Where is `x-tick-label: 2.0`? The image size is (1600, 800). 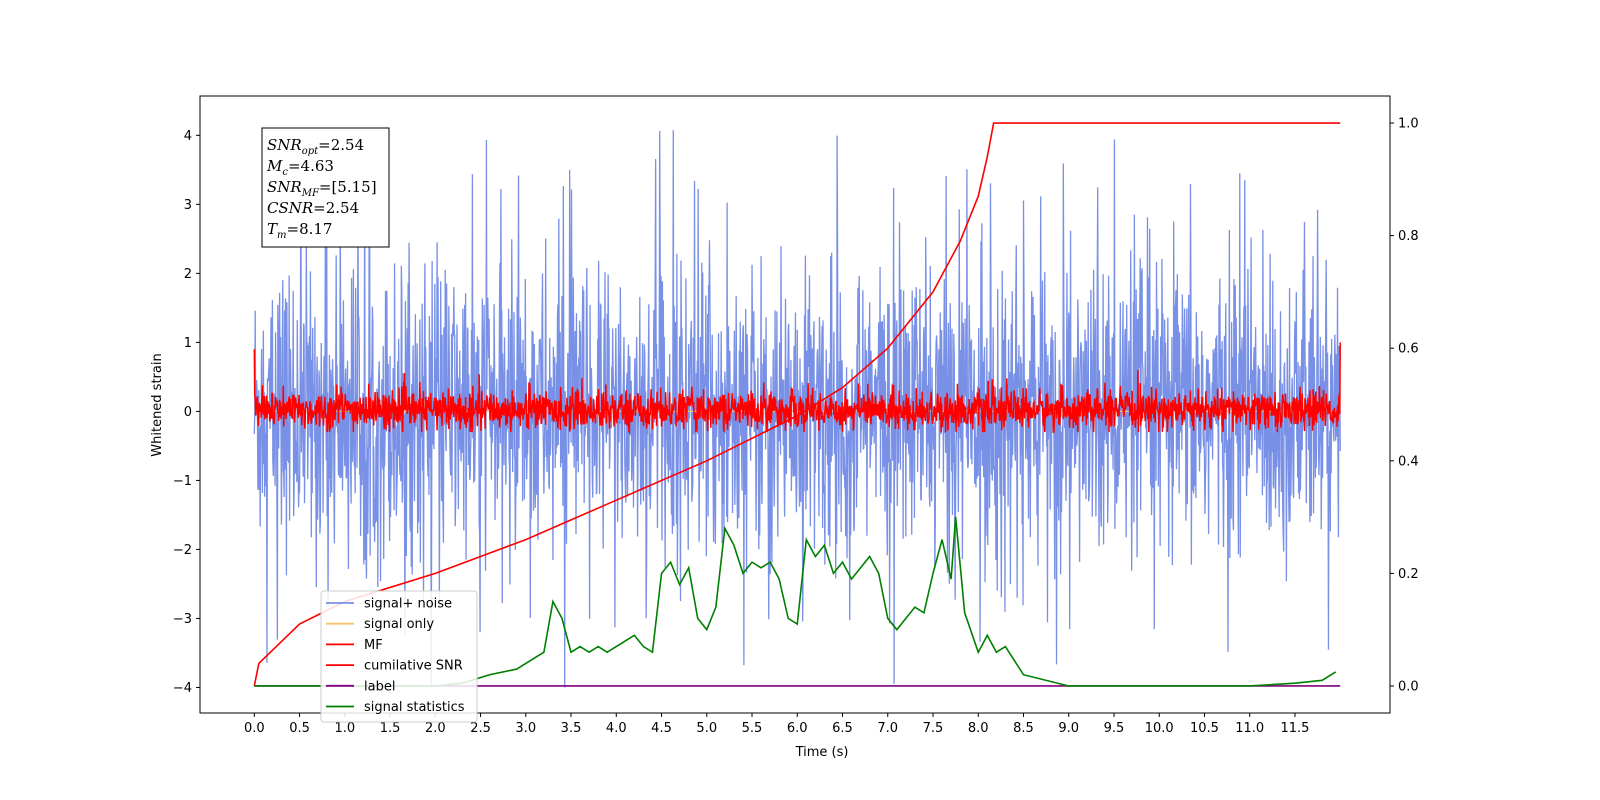
x-tick-label: 2.0 is located at coordinates (435, 728).